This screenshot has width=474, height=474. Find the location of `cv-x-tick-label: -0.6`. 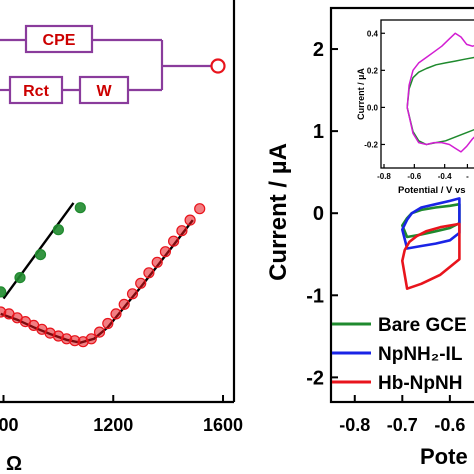

cv-x-tick-label: -0.6 is located at coordinates (449, 425).